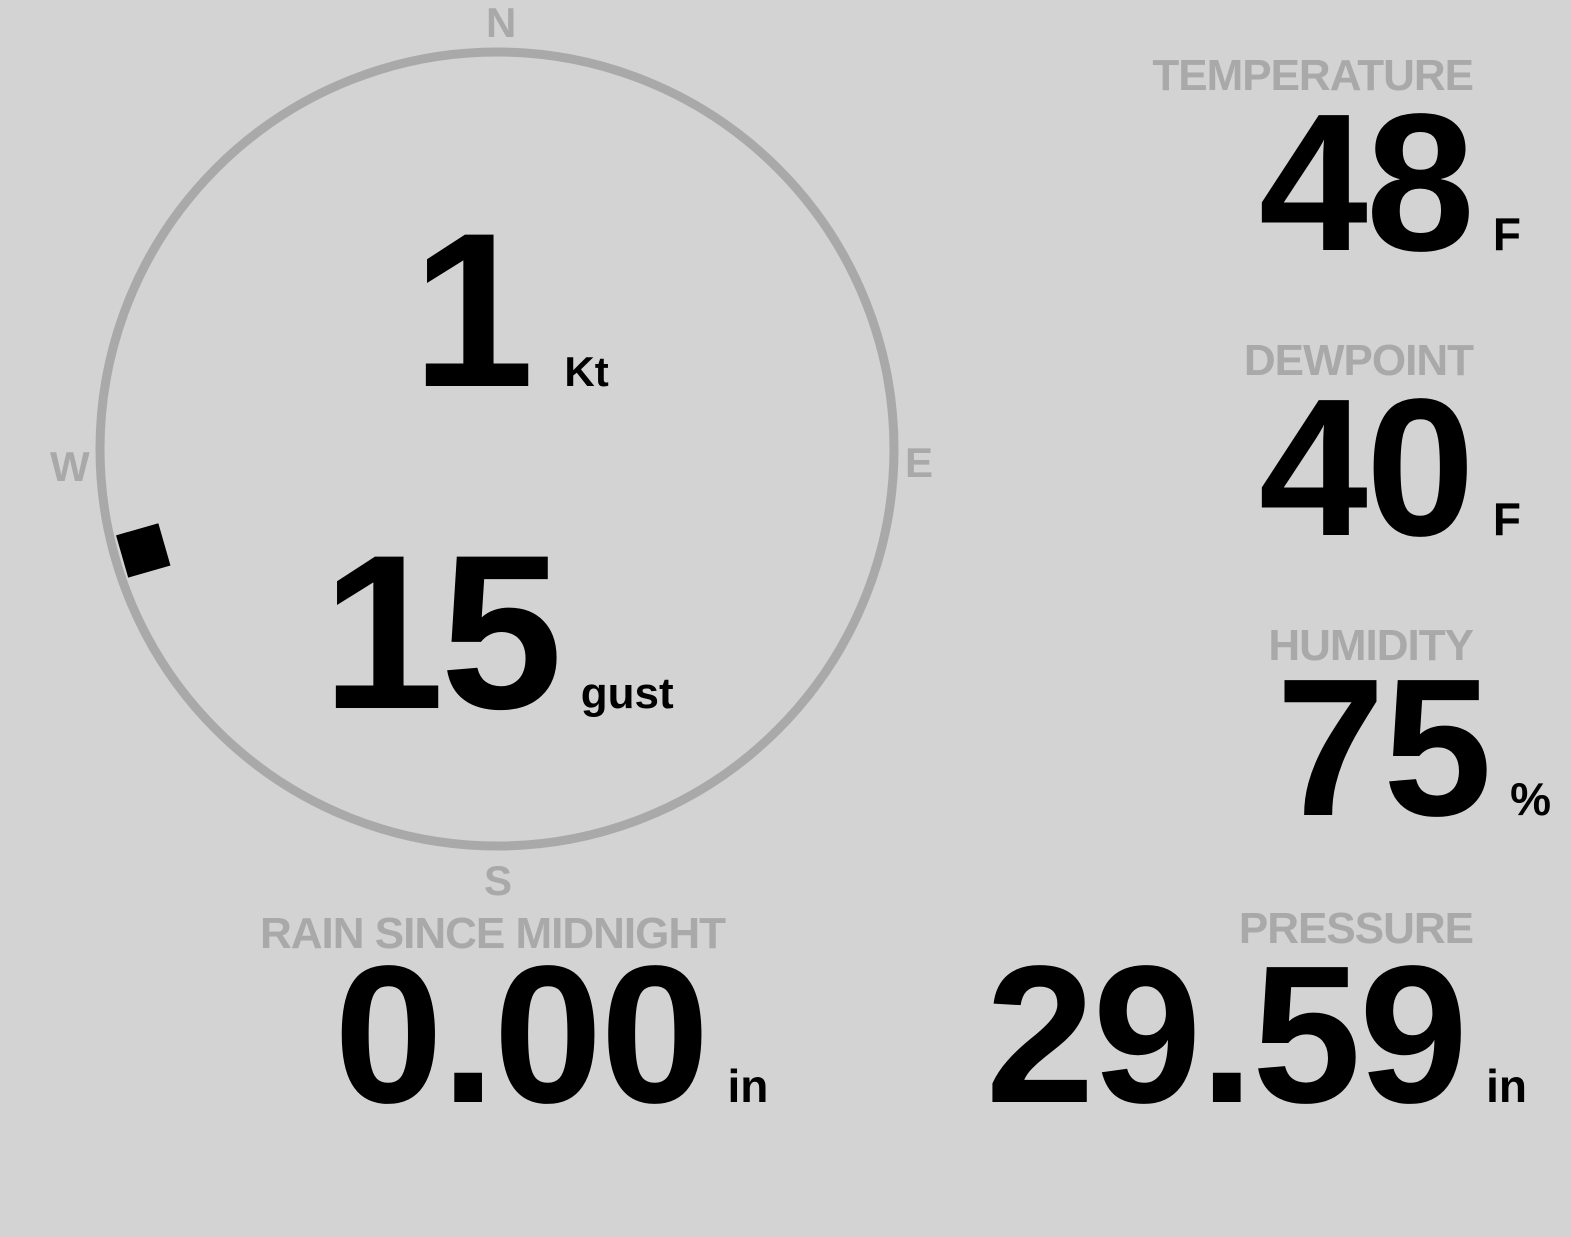  I want to click on wind-speed: 1 Kt, so click(510, 310).